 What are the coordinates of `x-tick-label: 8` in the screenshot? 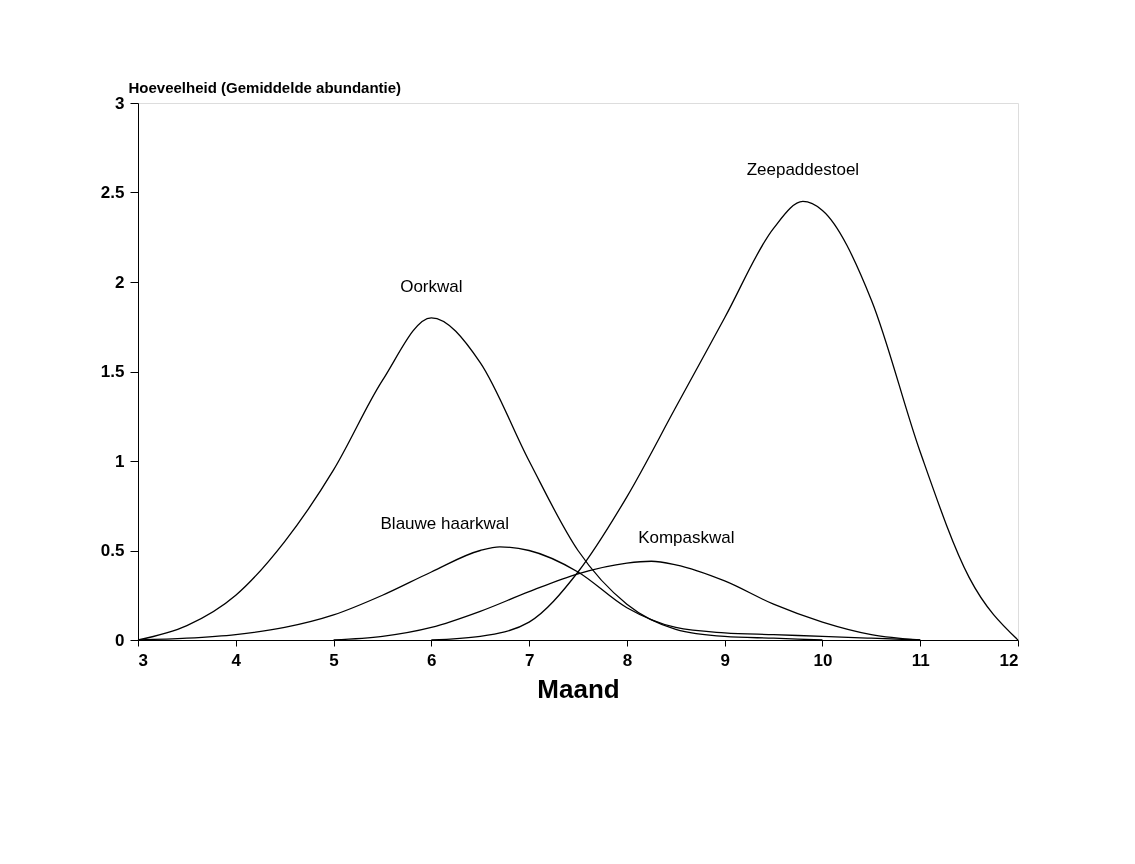 It's located at (627, 660).